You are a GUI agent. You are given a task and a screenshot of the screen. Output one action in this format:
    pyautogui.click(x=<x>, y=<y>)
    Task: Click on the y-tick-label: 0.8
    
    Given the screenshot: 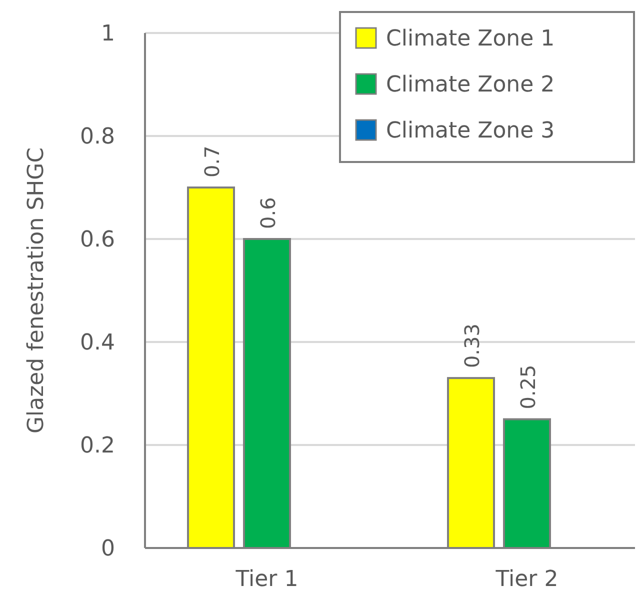 What is the action you would take?
    pyautogui.click(x=97, y=137)
    